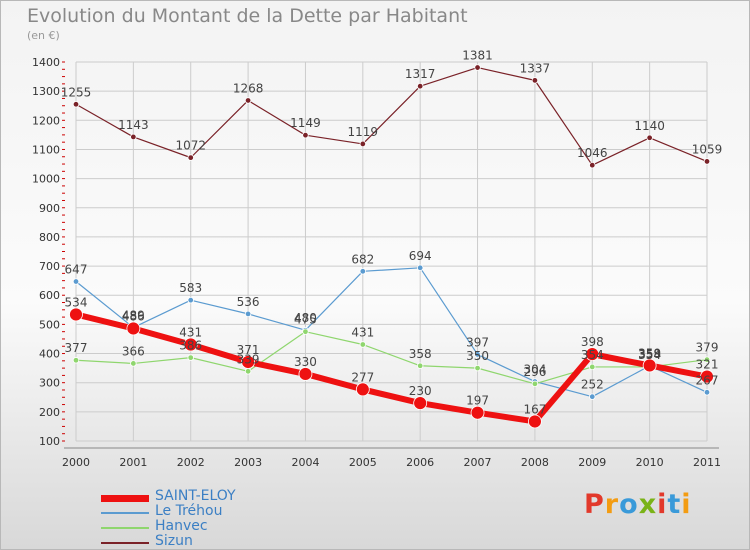 The height and width of the screenshot is (550, 750). What do you see at coordinates (46, 62) in the screenshot?
I see `y-tick-label: 1400` at bounding box center [46, 62].